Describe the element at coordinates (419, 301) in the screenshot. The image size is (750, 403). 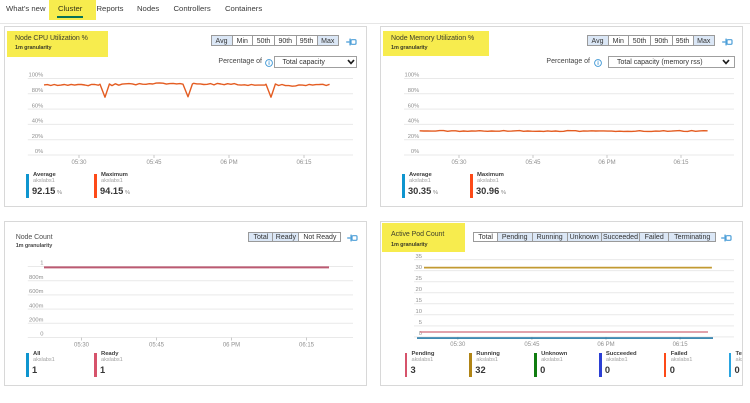
I see `svg-text: 15` at that location.